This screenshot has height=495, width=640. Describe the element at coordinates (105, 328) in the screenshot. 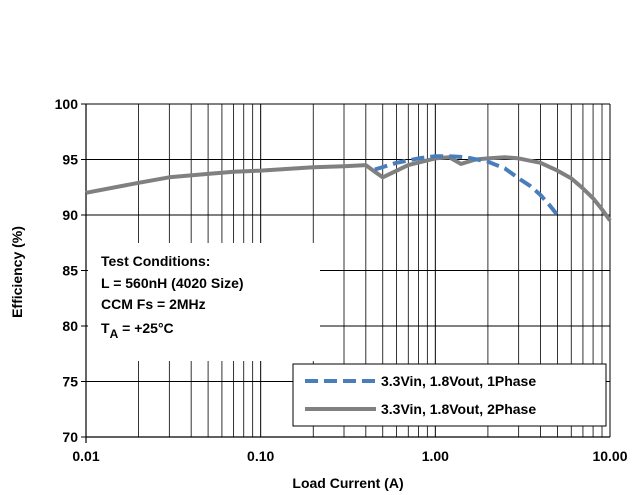

I see `temperature-symbol: T` at that location.